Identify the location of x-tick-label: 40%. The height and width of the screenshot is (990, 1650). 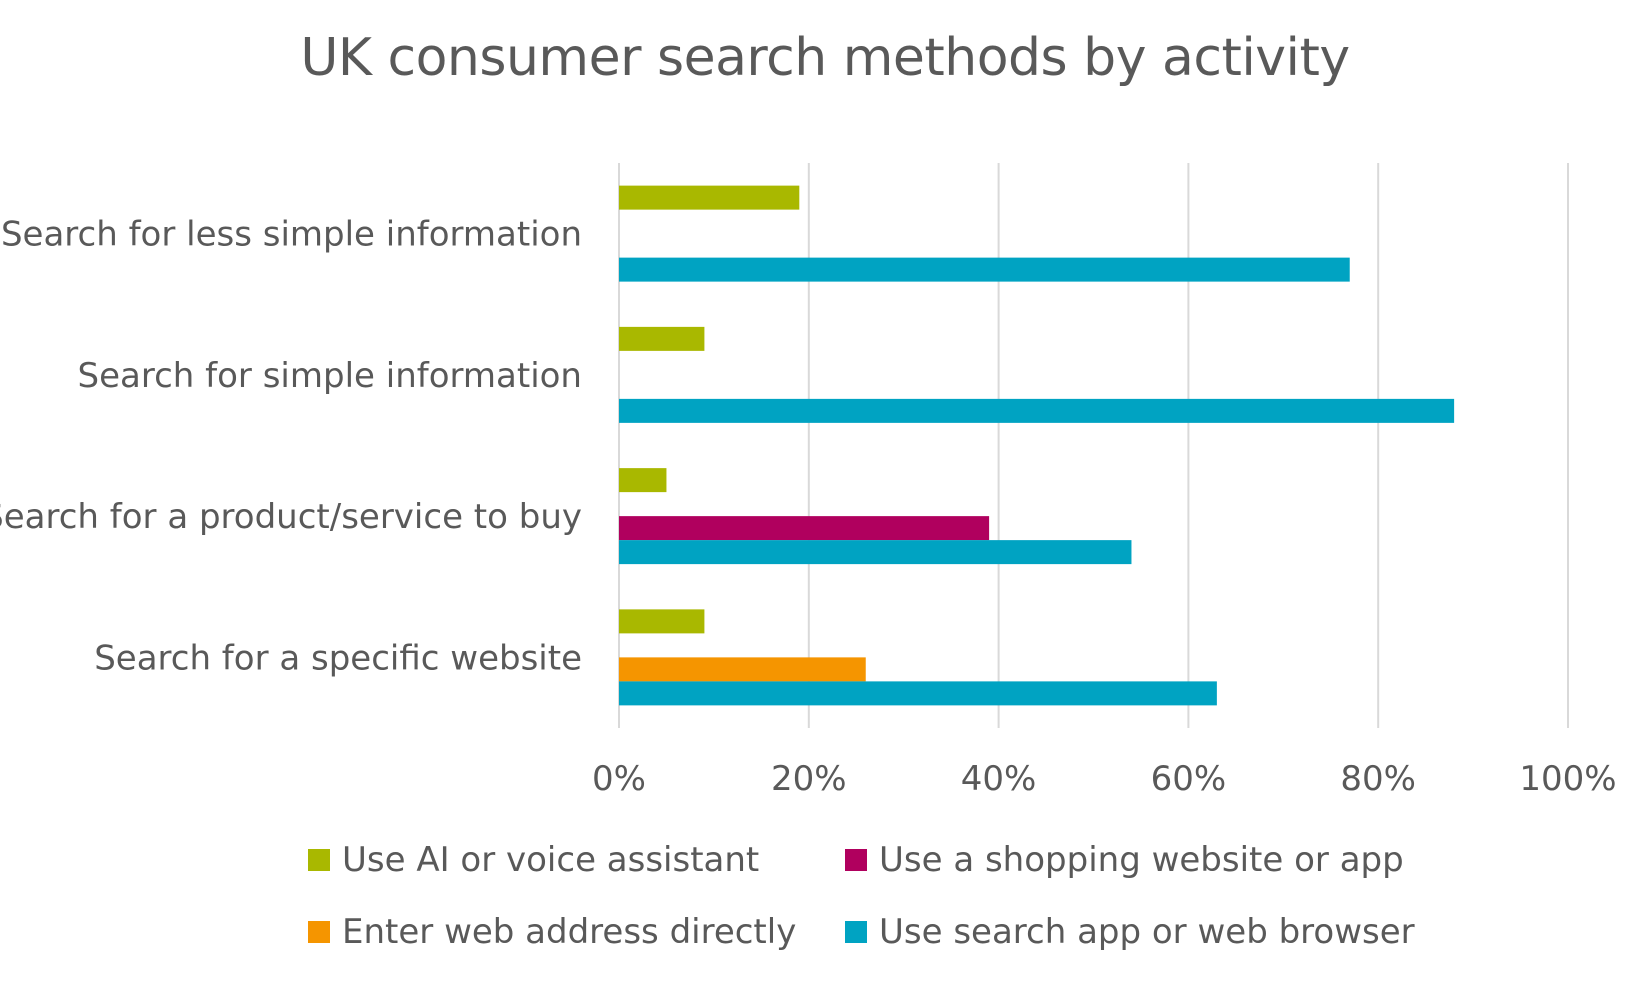
(999, 779).